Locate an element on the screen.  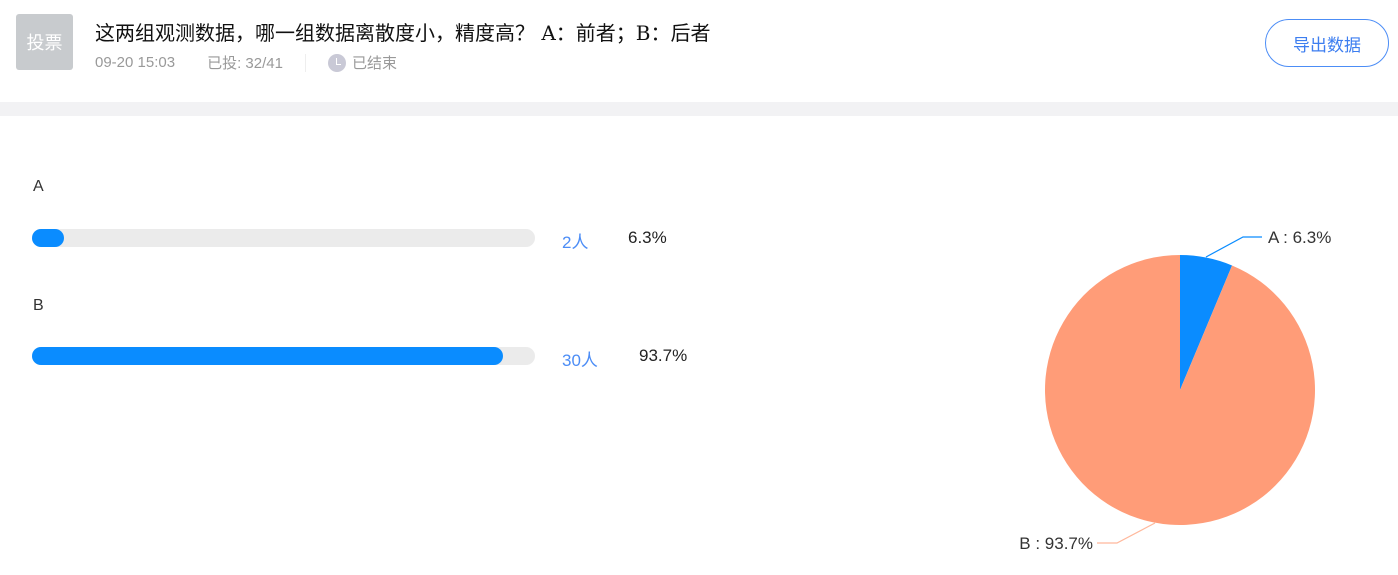
progress-track-b is located at coordinates (283, 356).